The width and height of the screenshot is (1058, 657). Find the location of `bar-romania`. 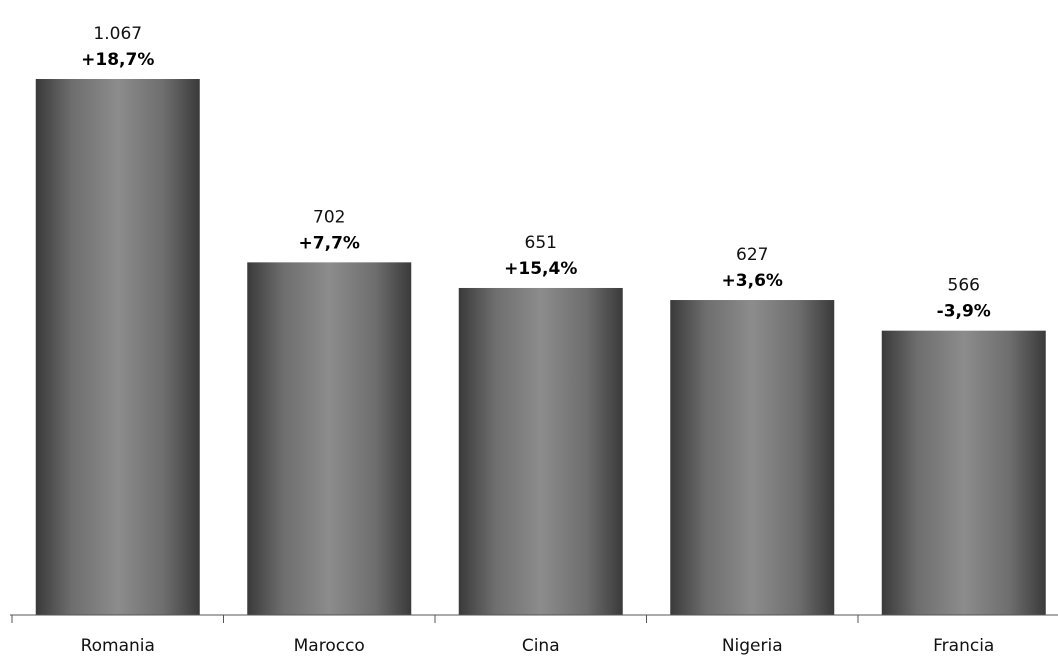

bar-romania is located at coordinates (117, 347).